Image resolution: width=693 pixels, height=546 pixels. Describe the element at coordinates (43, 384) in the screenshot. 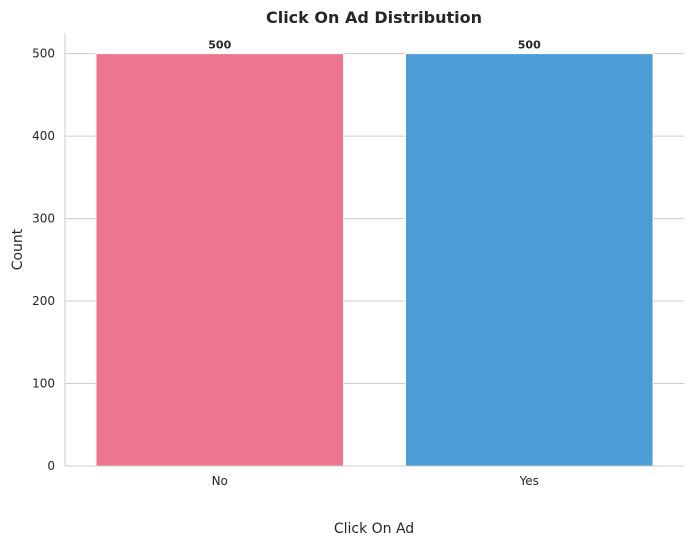

I see `y-tick-label: 100` at that location.